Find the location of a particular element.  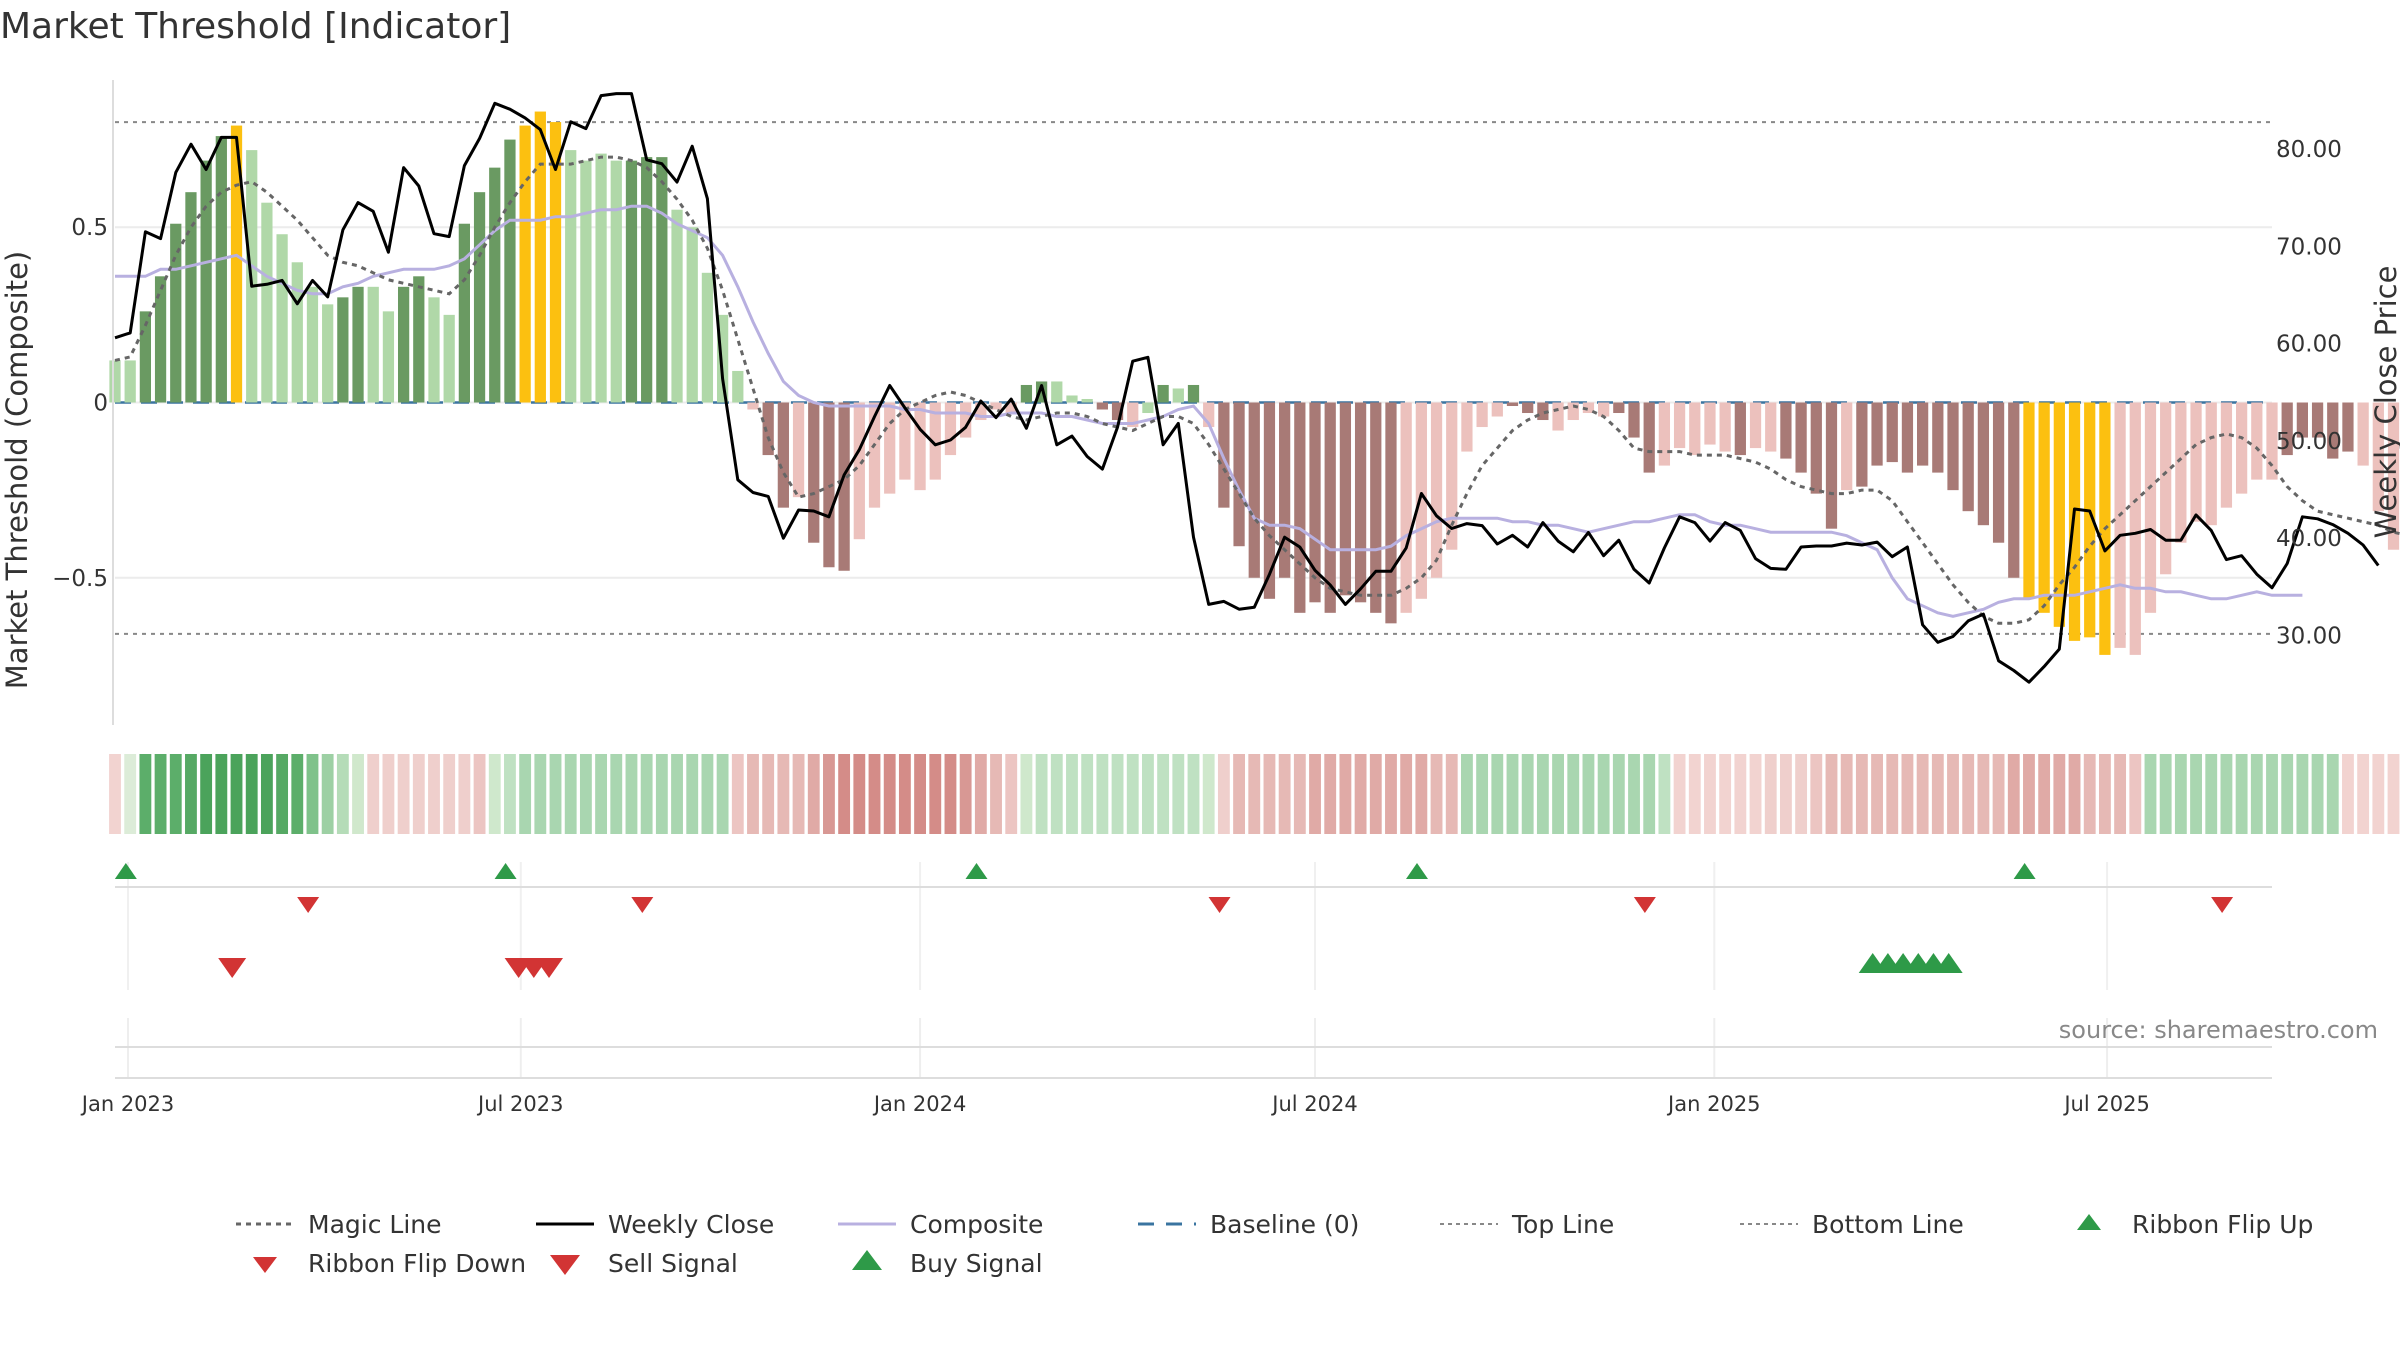

x-tick-label: Jan 2024 is located at coordinates (919, 1104).